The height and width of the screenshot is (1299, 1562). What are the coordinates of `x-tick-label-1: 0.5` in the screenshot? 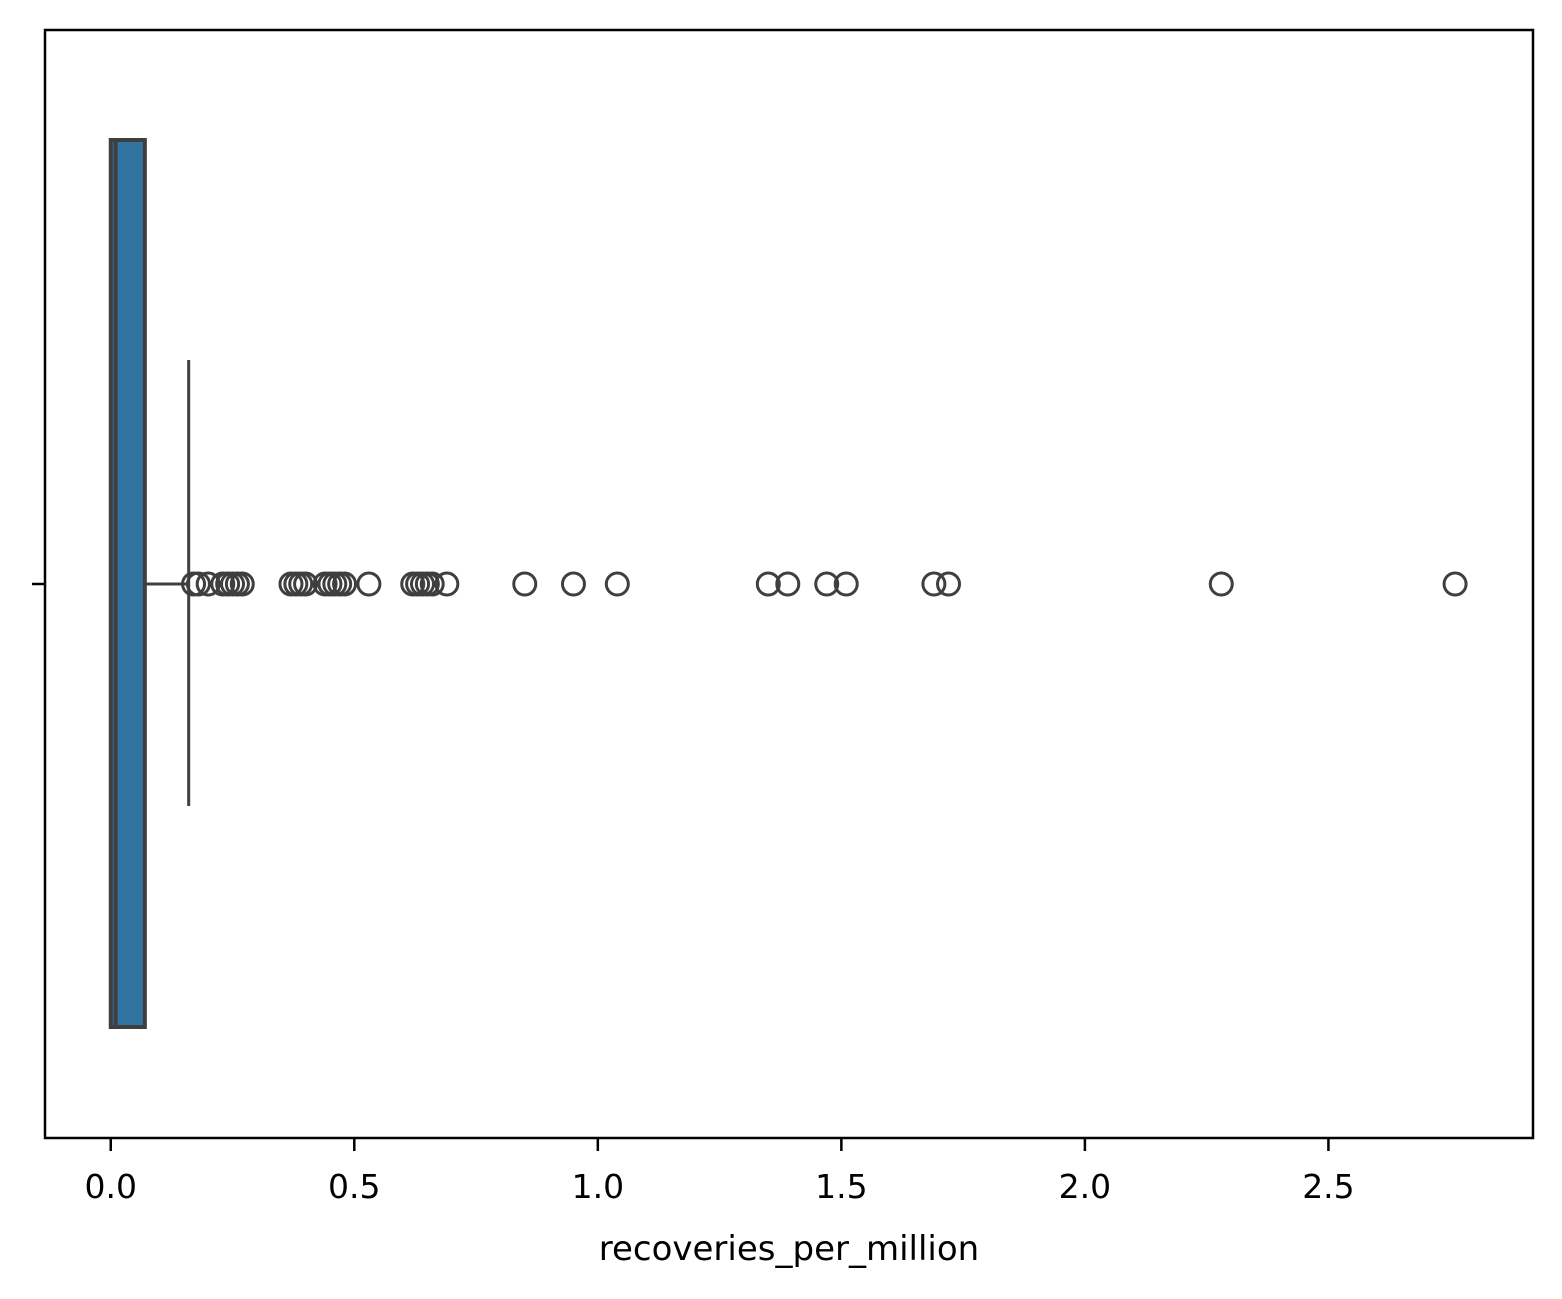 It's located at (354, 1186).